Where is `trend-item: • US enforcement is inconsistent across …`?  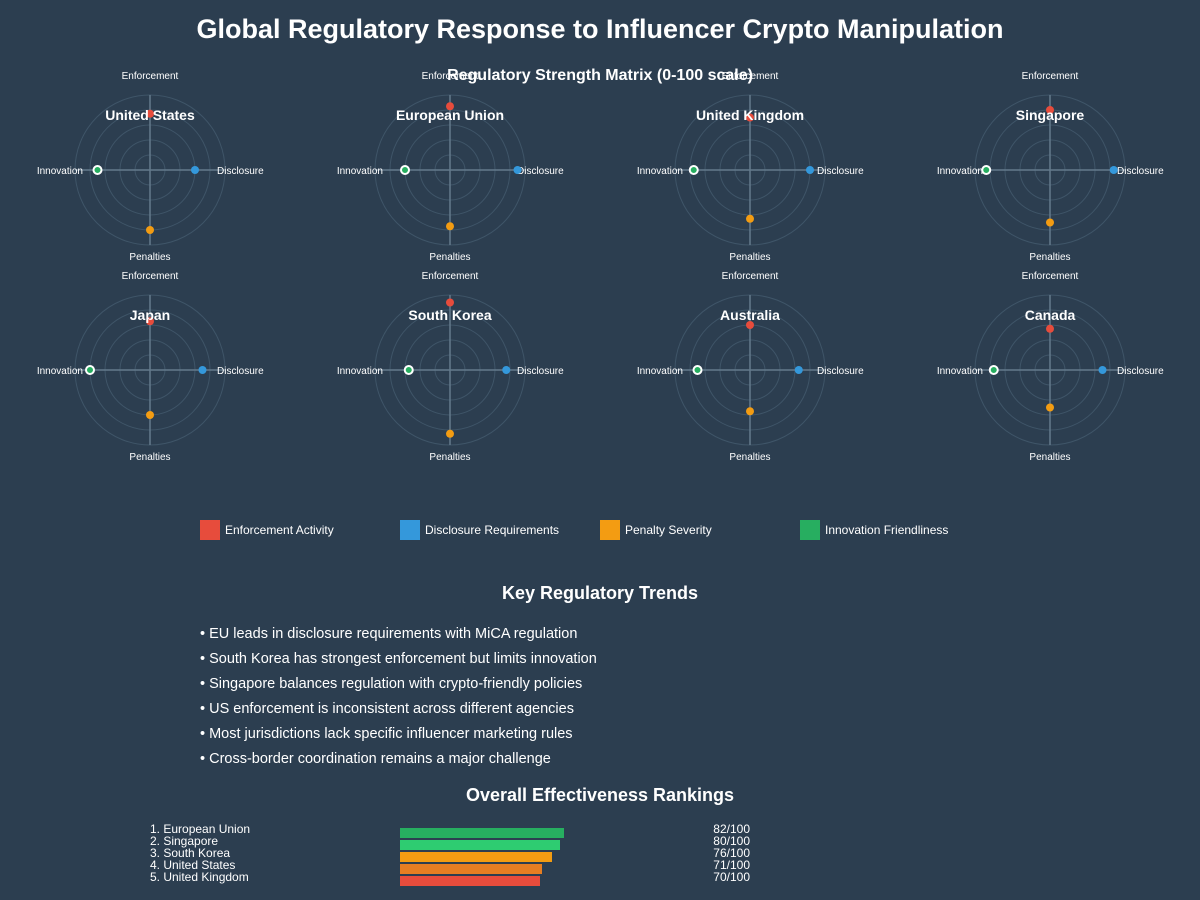
trend-item: • US enforcement is inconsistent across … is located at coordinates (387, 709).